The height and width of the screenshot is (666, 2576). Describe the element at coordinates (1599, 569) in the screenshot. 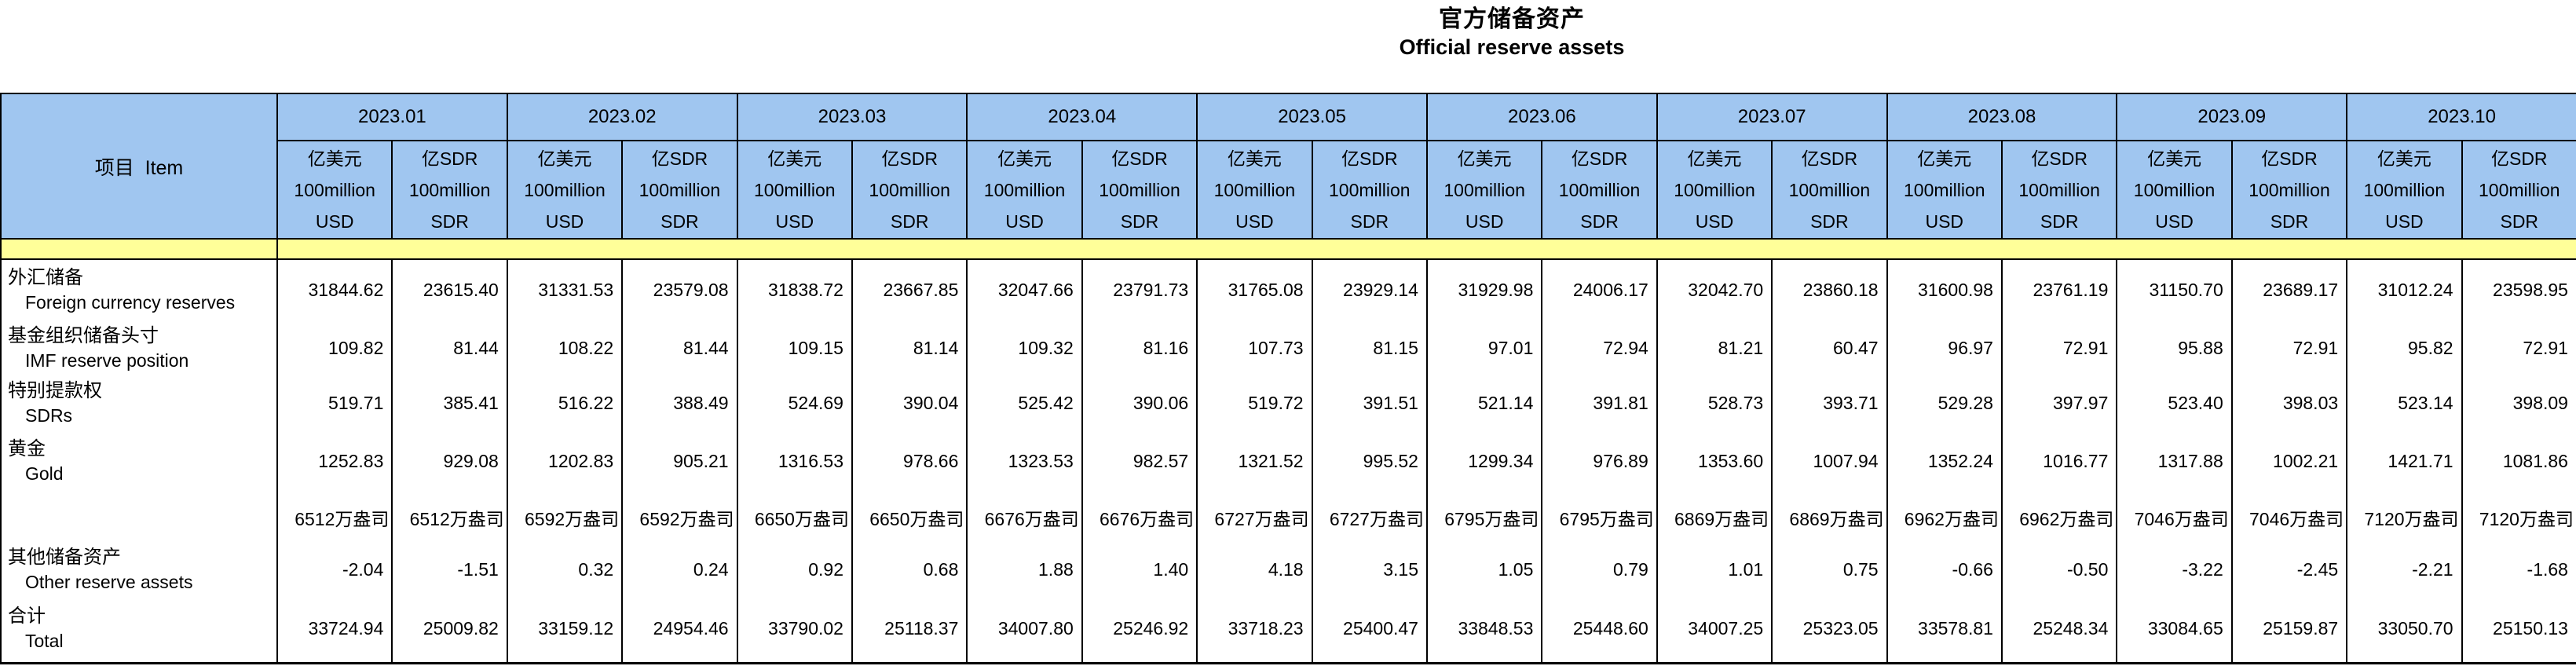

I see `value-cell-other-2023.06-sdr: 0.79` at that location.